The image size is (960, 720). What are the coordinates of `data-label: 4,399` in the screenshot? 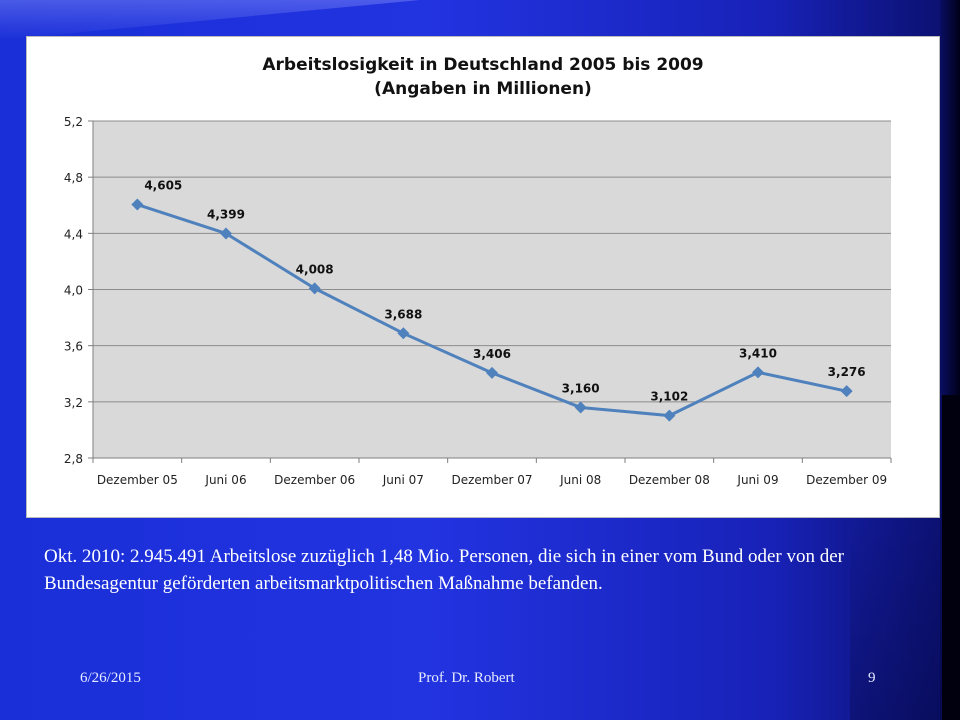 It's located at (226, 214).